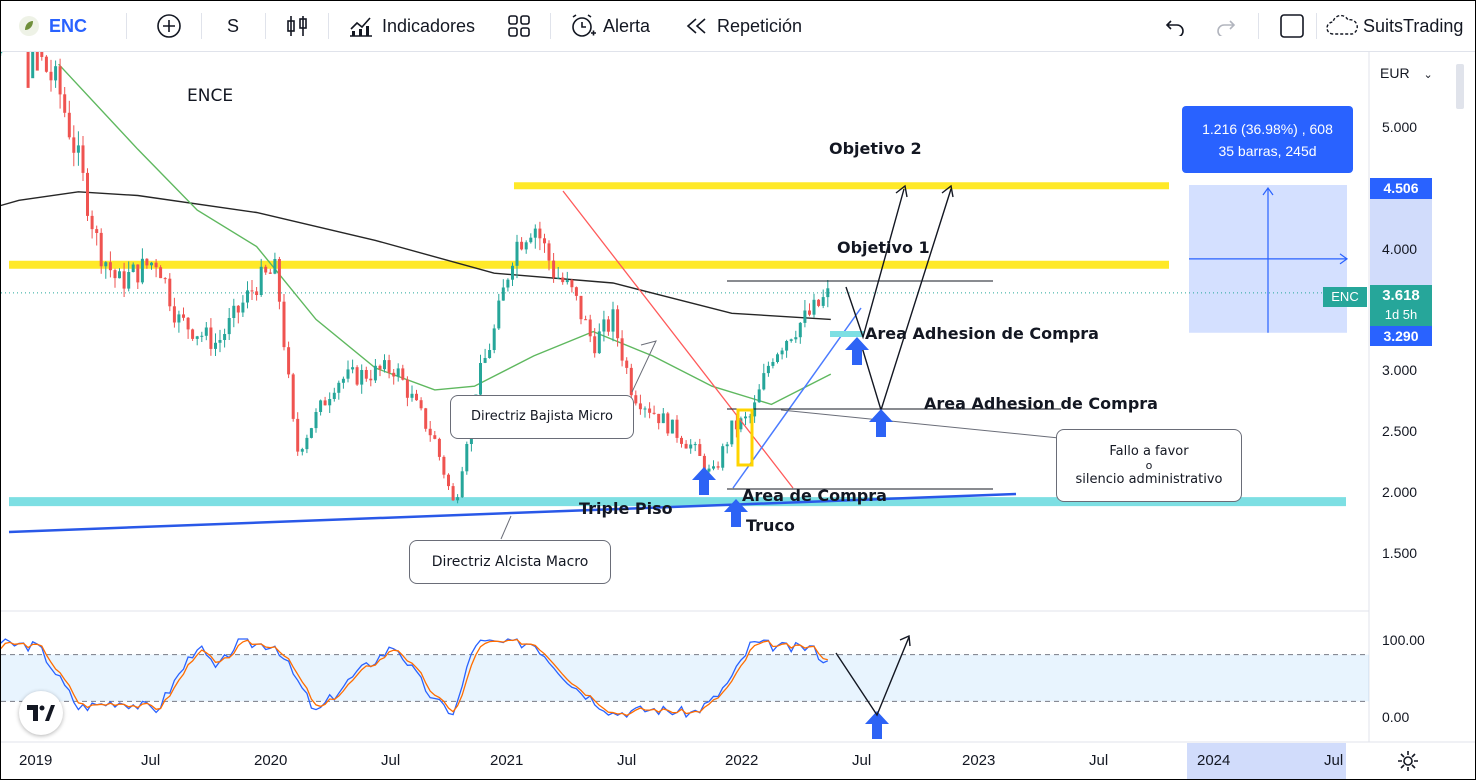  I want to click on tradingview-logo-icon, so click(41, 713).